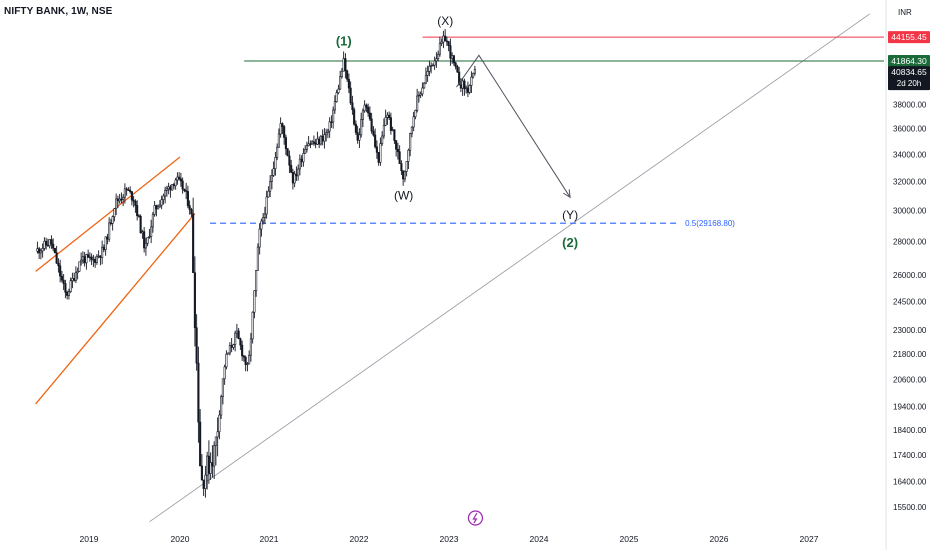  Describe the element at coordinates (909, 83) in the screenshot. I see `current-price-countdown: 2d 20h` at that location.